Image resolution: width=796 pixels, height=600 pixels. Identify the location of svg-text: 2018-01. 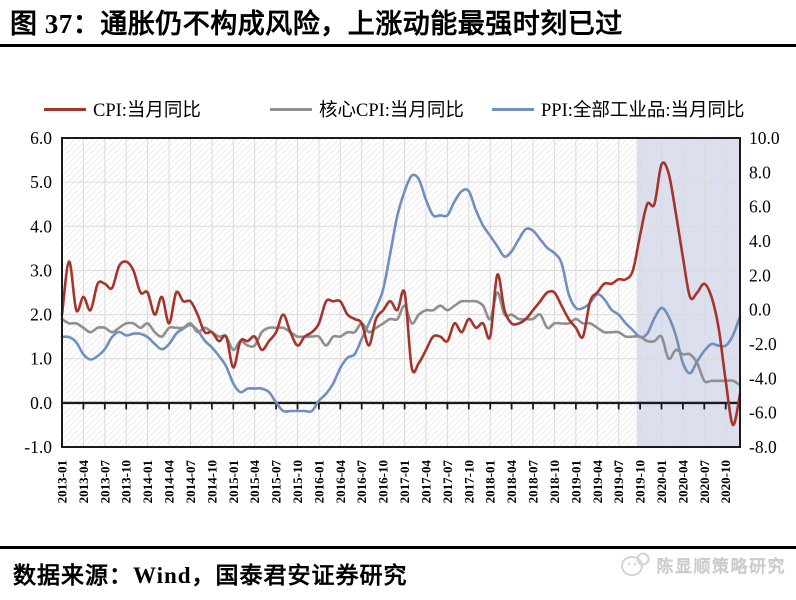
(490, 481).